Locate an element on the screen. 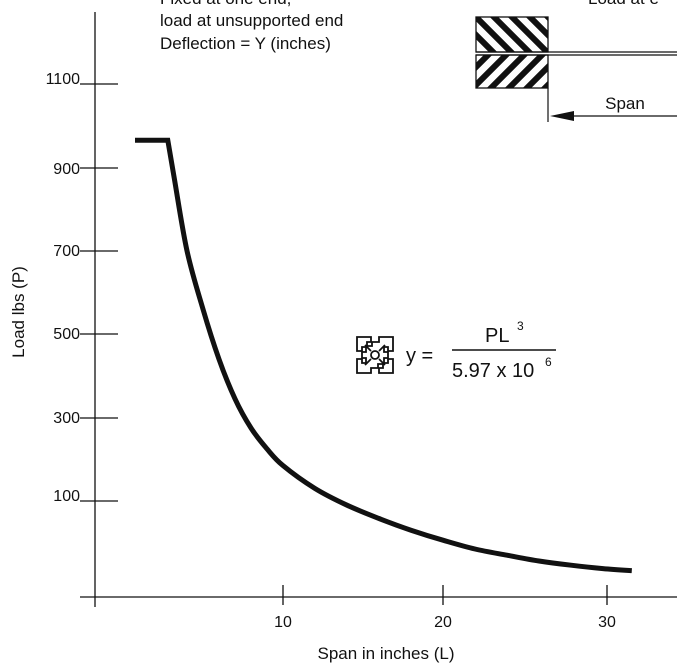  y-tick-labels: 1100 900 700 500 300 100 is located at coordinates (63, 288).